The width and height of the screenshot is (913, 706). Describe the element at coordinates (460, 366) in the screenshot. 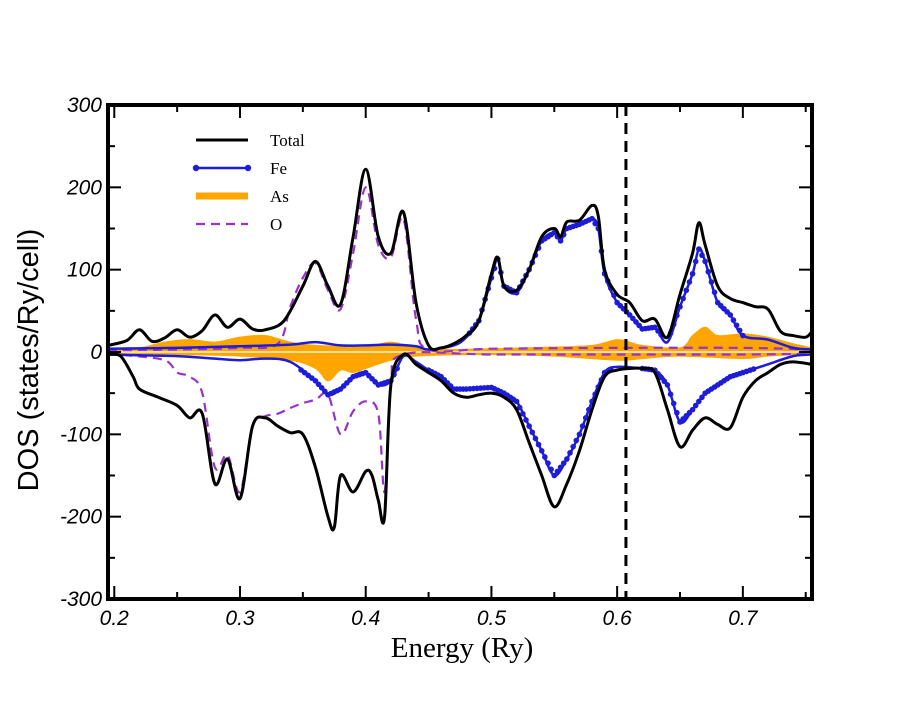

I see `as-dos-down-fill` at that location.